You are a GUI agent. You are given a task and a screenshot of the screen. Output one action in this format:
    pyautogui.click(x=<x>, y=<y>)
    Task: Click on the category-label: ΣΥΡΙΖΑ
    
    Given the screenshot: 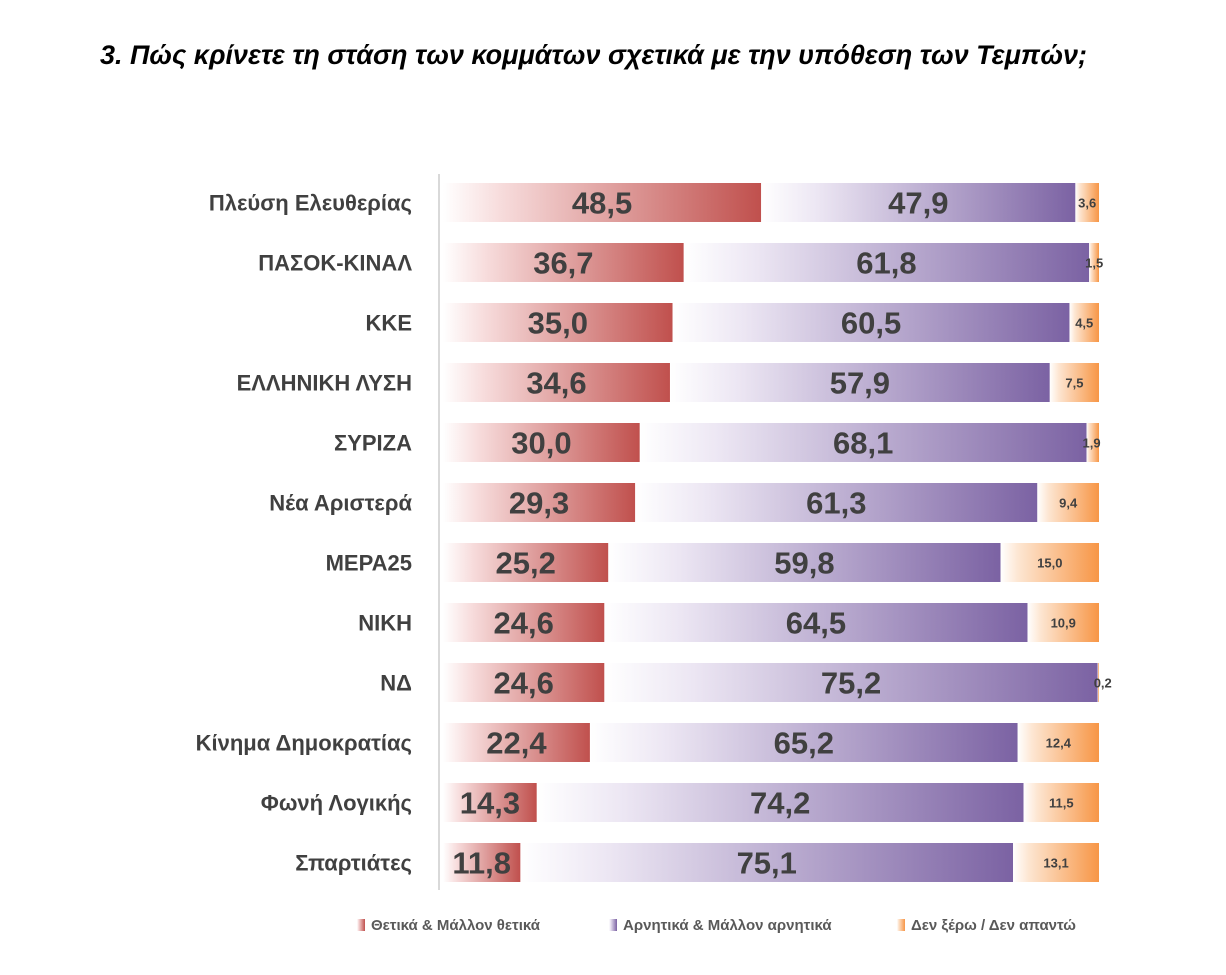 What is the action you would take?
    pyautogui.click(x=373, y=443)
    